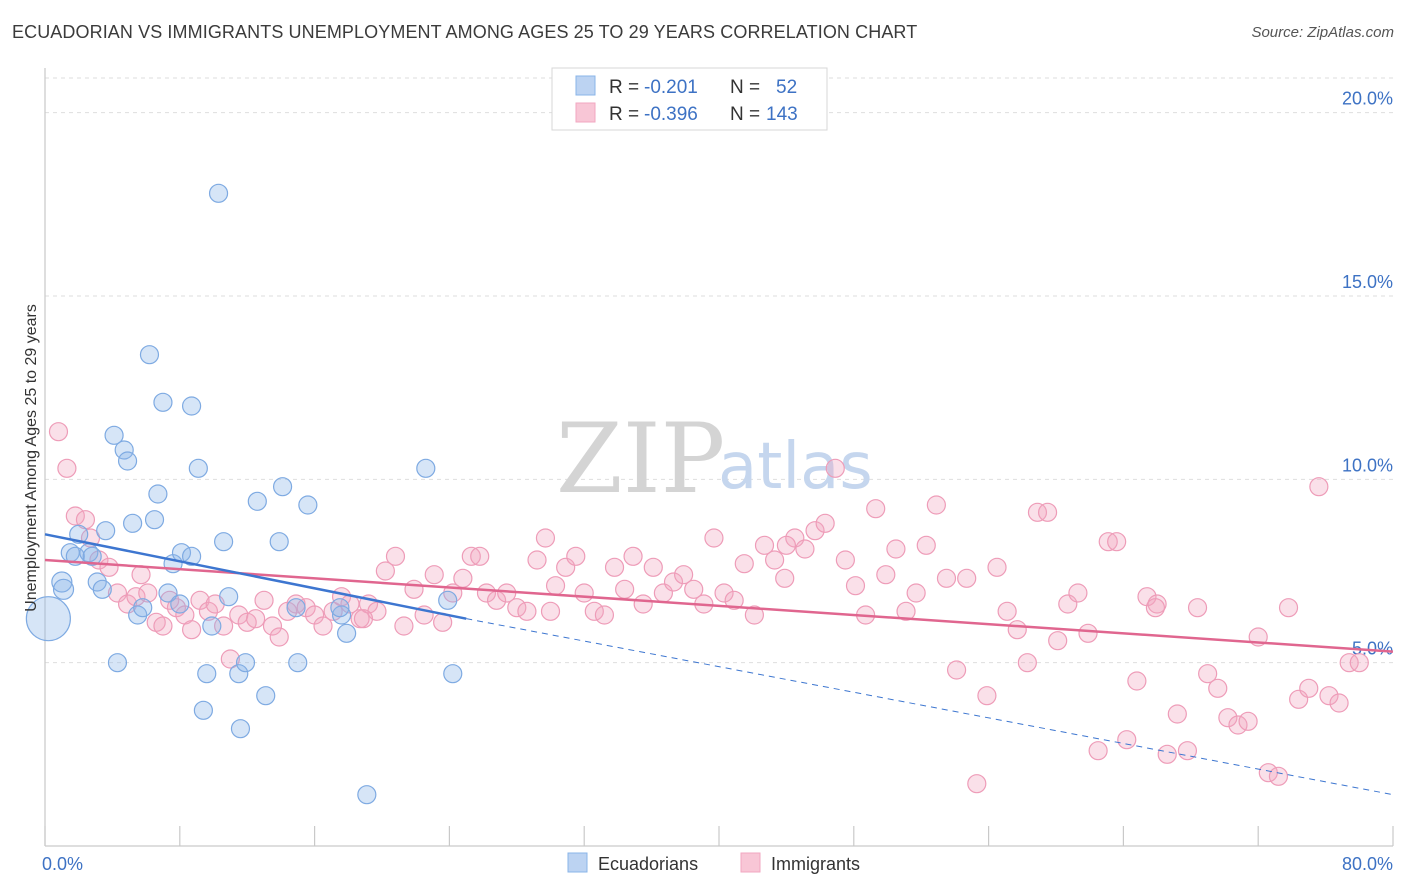 This screenshot has width=1406, height=892. What do you see at coordinates (1367, 864) in the screenshot?
I see `x-tick-label-max: 80.0%` at bounding box center [1367, 864].